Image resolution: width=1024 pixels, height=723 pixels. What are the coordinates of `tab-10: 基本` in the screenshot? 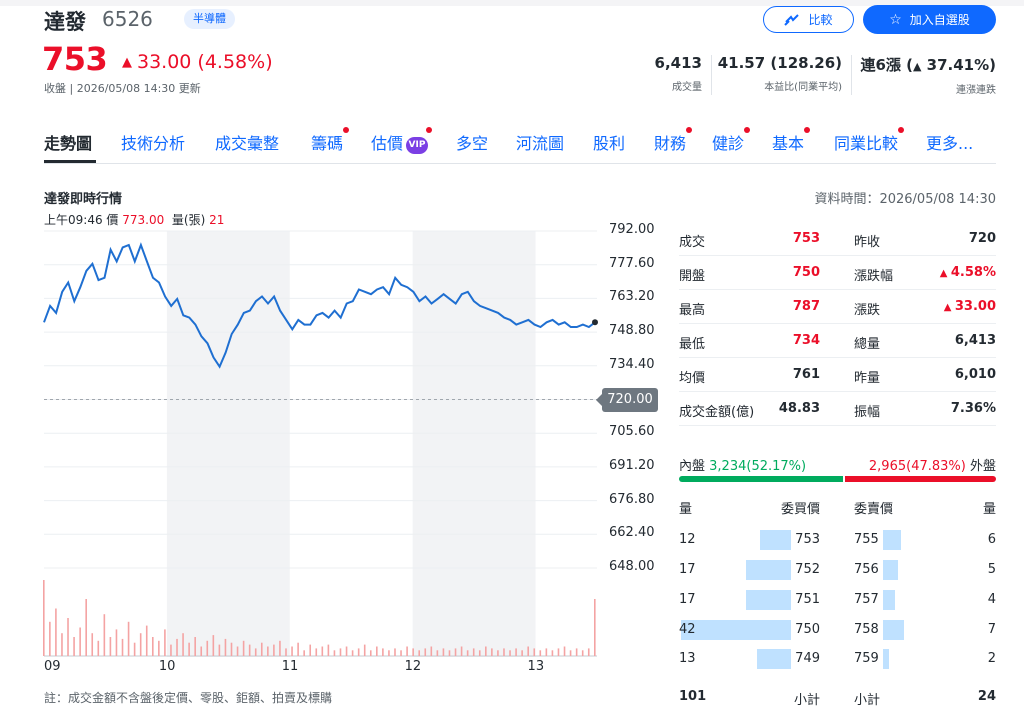 It's located at (791, 140).